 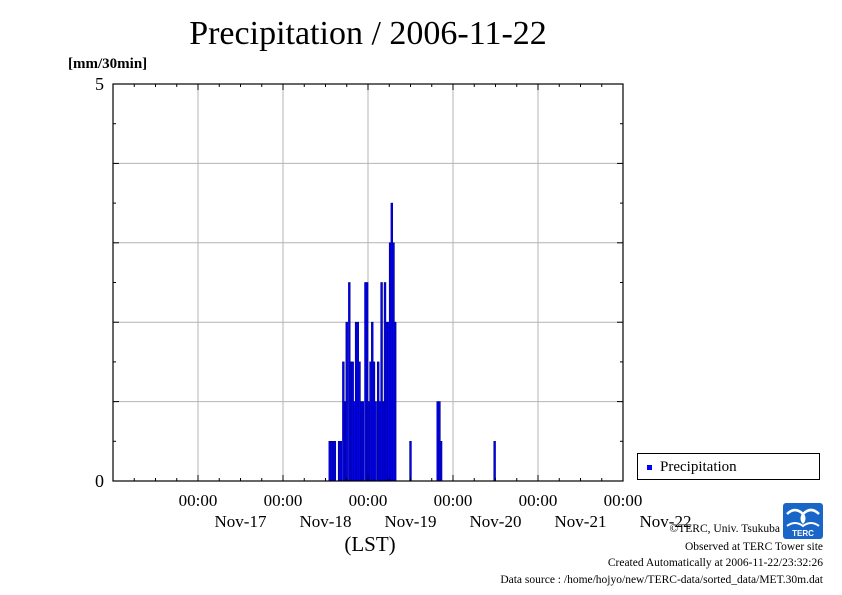 I want to click on terc-logo: TERC, so click(x=803, y=521).